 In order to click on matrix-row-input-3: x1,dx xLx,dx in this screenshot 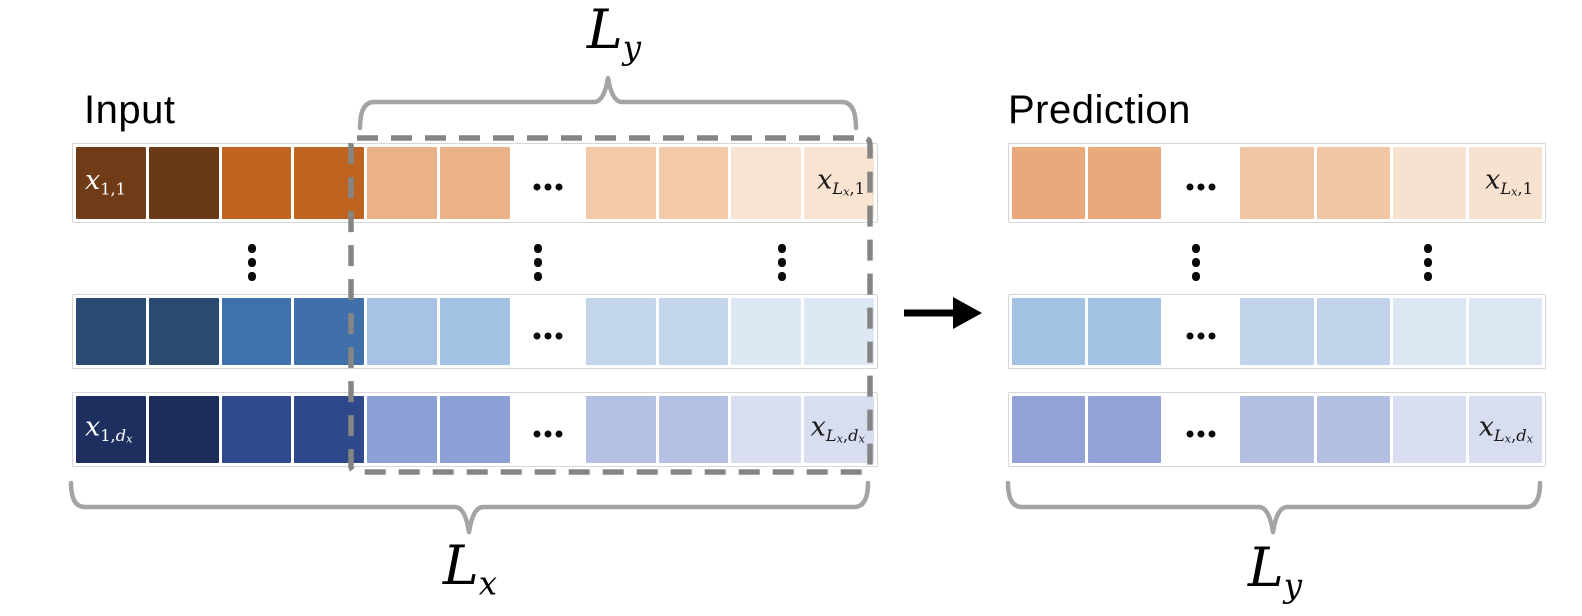, I will do `click(475, 429)`.